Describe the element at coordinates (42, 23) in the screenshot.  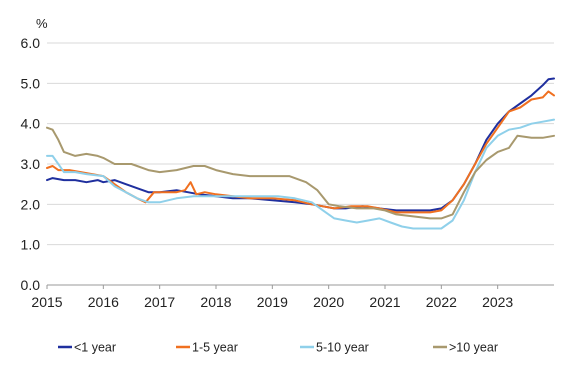
I see `y-axis-unit-label: %` at that location.